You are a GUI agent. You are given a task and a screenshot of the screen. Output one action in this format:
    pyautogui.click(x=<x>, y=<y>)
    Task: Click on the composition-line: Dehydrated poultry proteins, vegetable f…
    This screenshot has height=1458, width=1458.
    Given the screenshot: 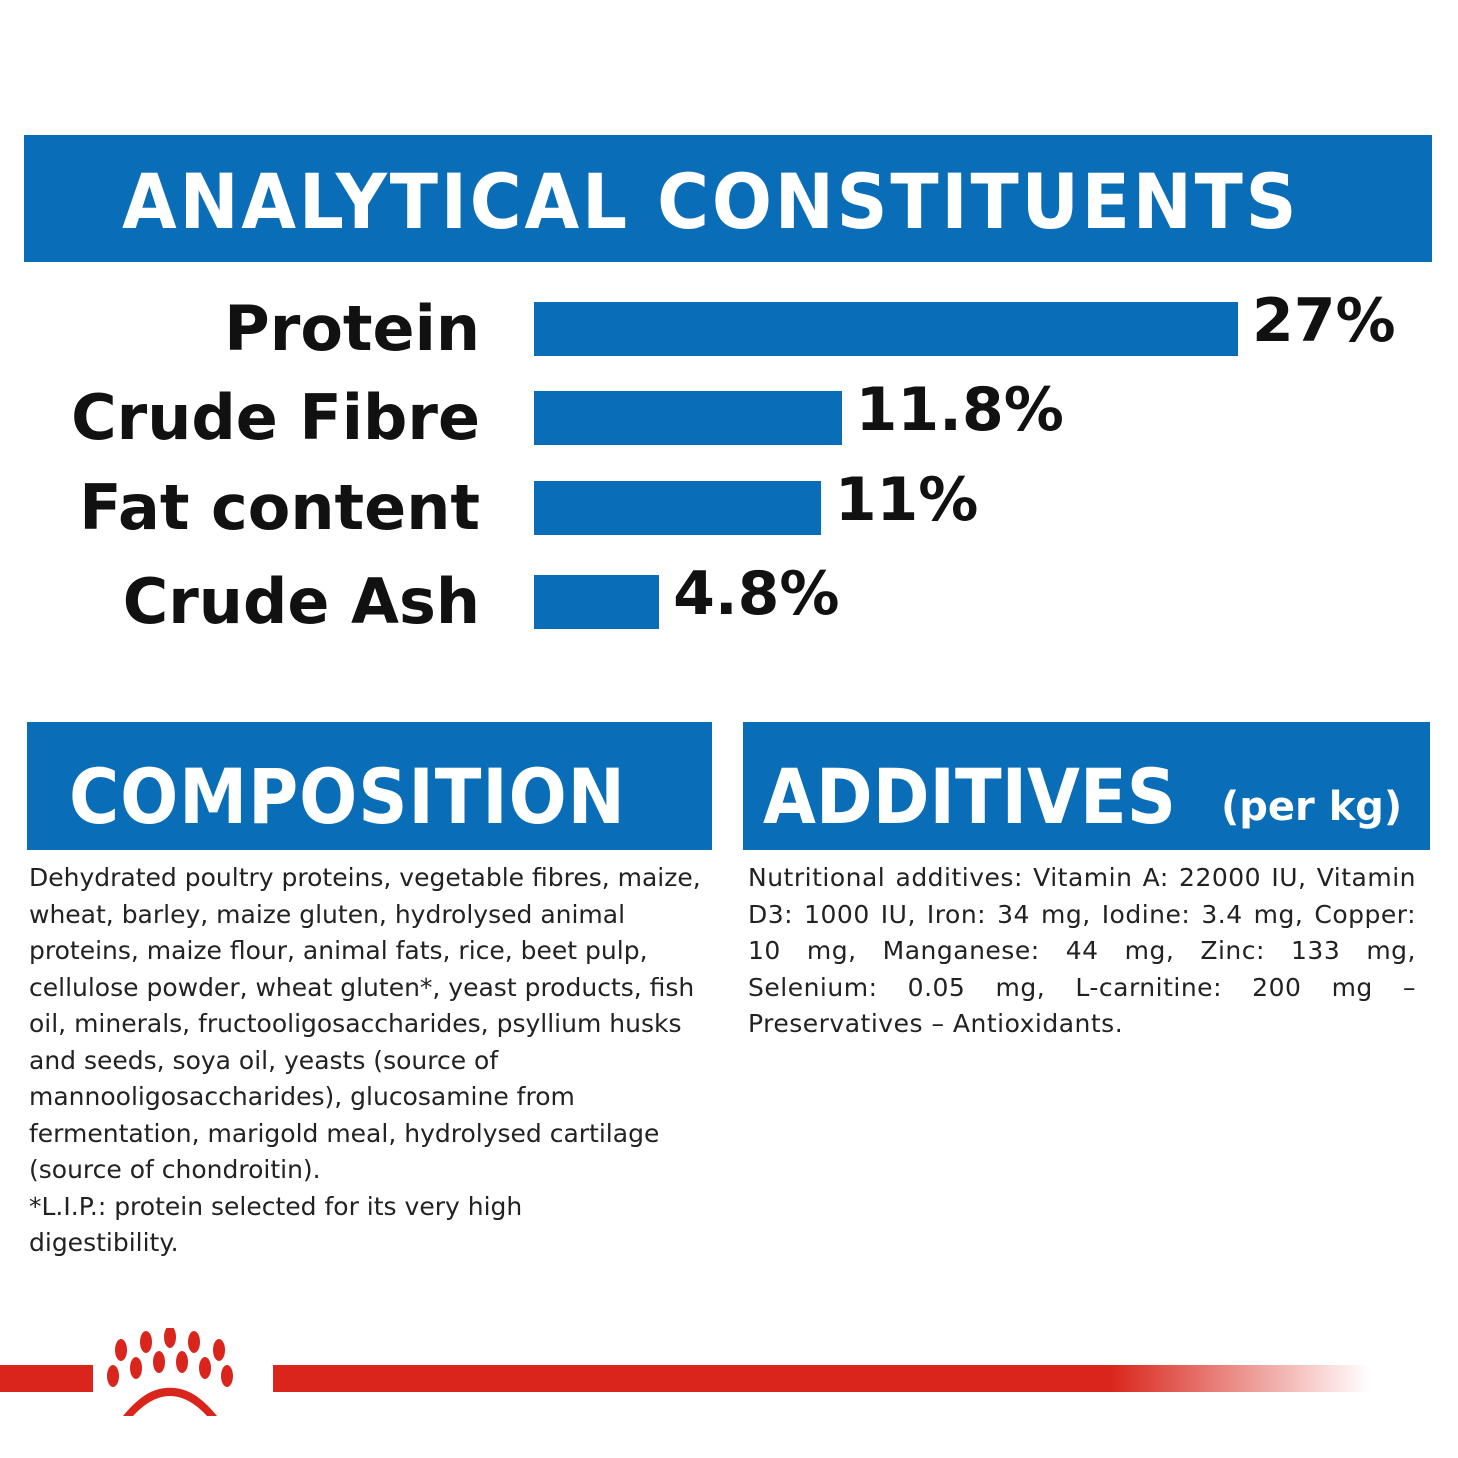 What is the action you would take?
    pyautogui.click(x=365, y=877)
    